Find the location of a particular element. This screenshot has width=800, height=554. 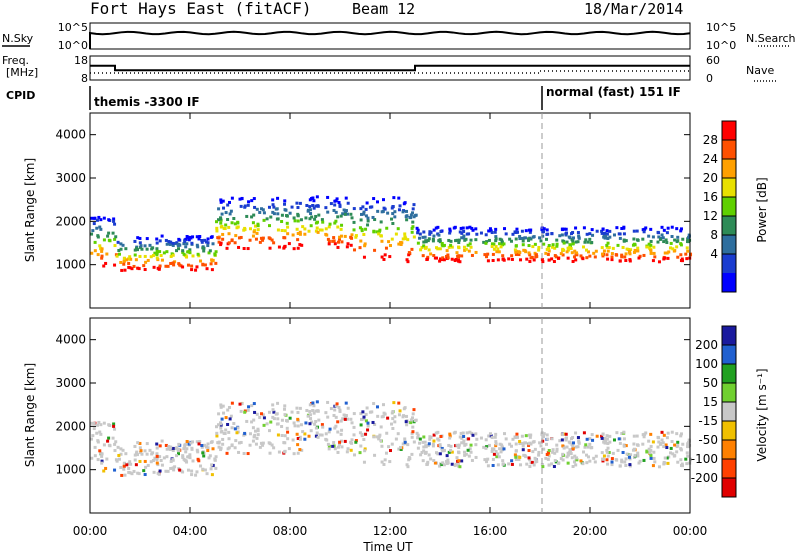

freq-right-tick-top: 60 is located at coordinates (713, 60).